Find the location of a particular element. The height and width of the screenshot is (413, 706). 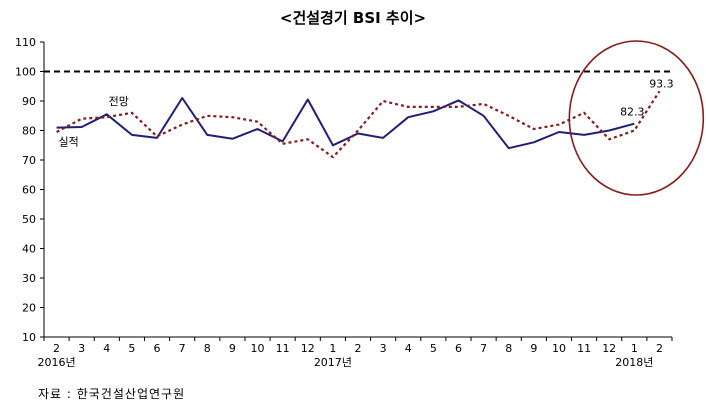

series-line-forecast is located at coordinates (358, 124).